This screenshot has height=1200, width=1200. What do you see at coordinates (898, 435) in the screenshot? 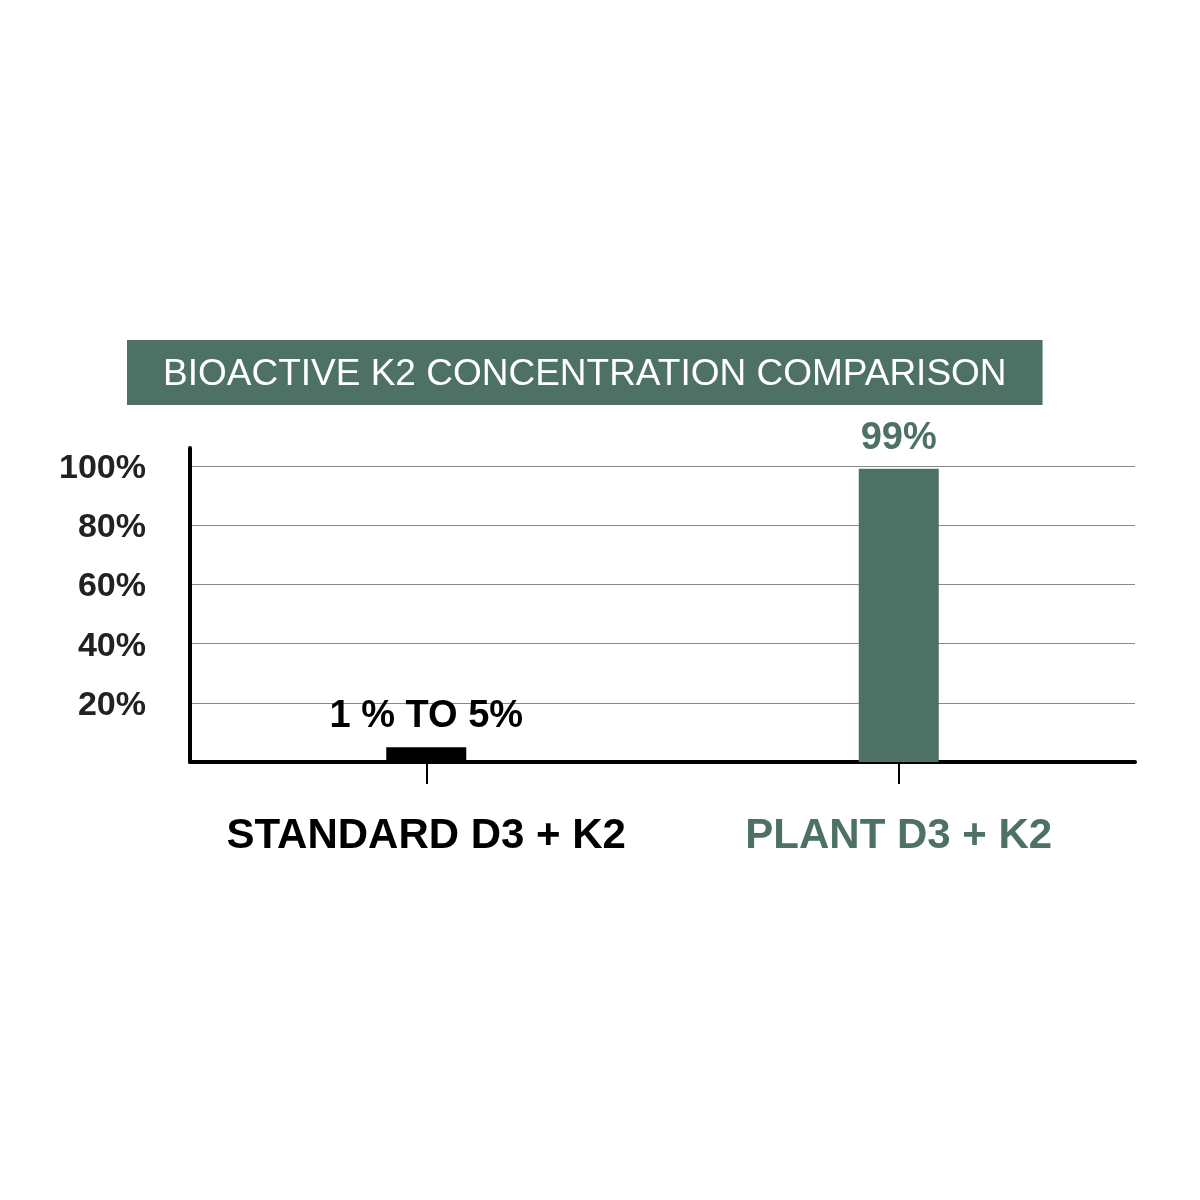
I see `data-label: 99%` at bounding box center [898, 435].